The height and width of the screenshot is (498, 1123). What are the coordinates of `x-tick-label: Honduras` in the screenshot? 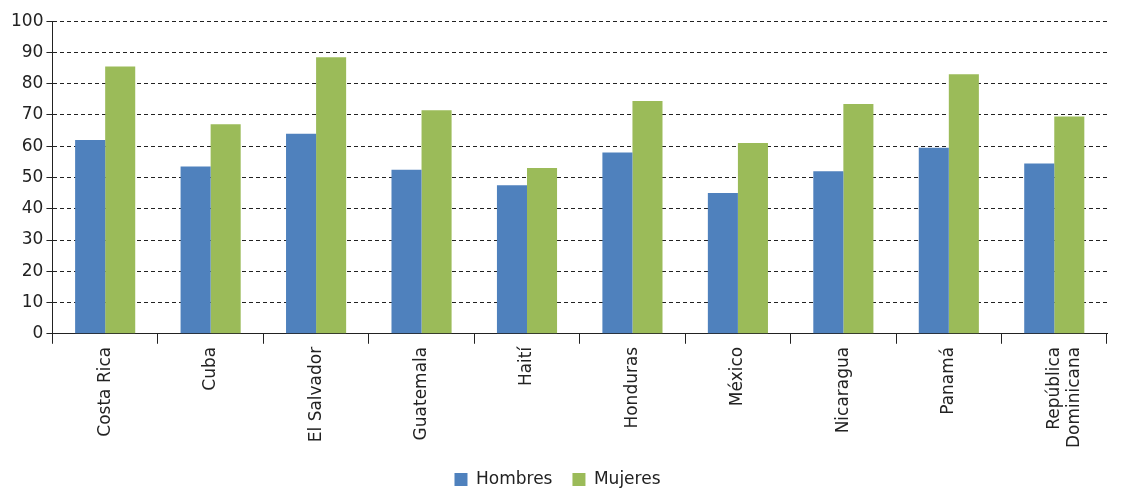 It's located at (630, 387).